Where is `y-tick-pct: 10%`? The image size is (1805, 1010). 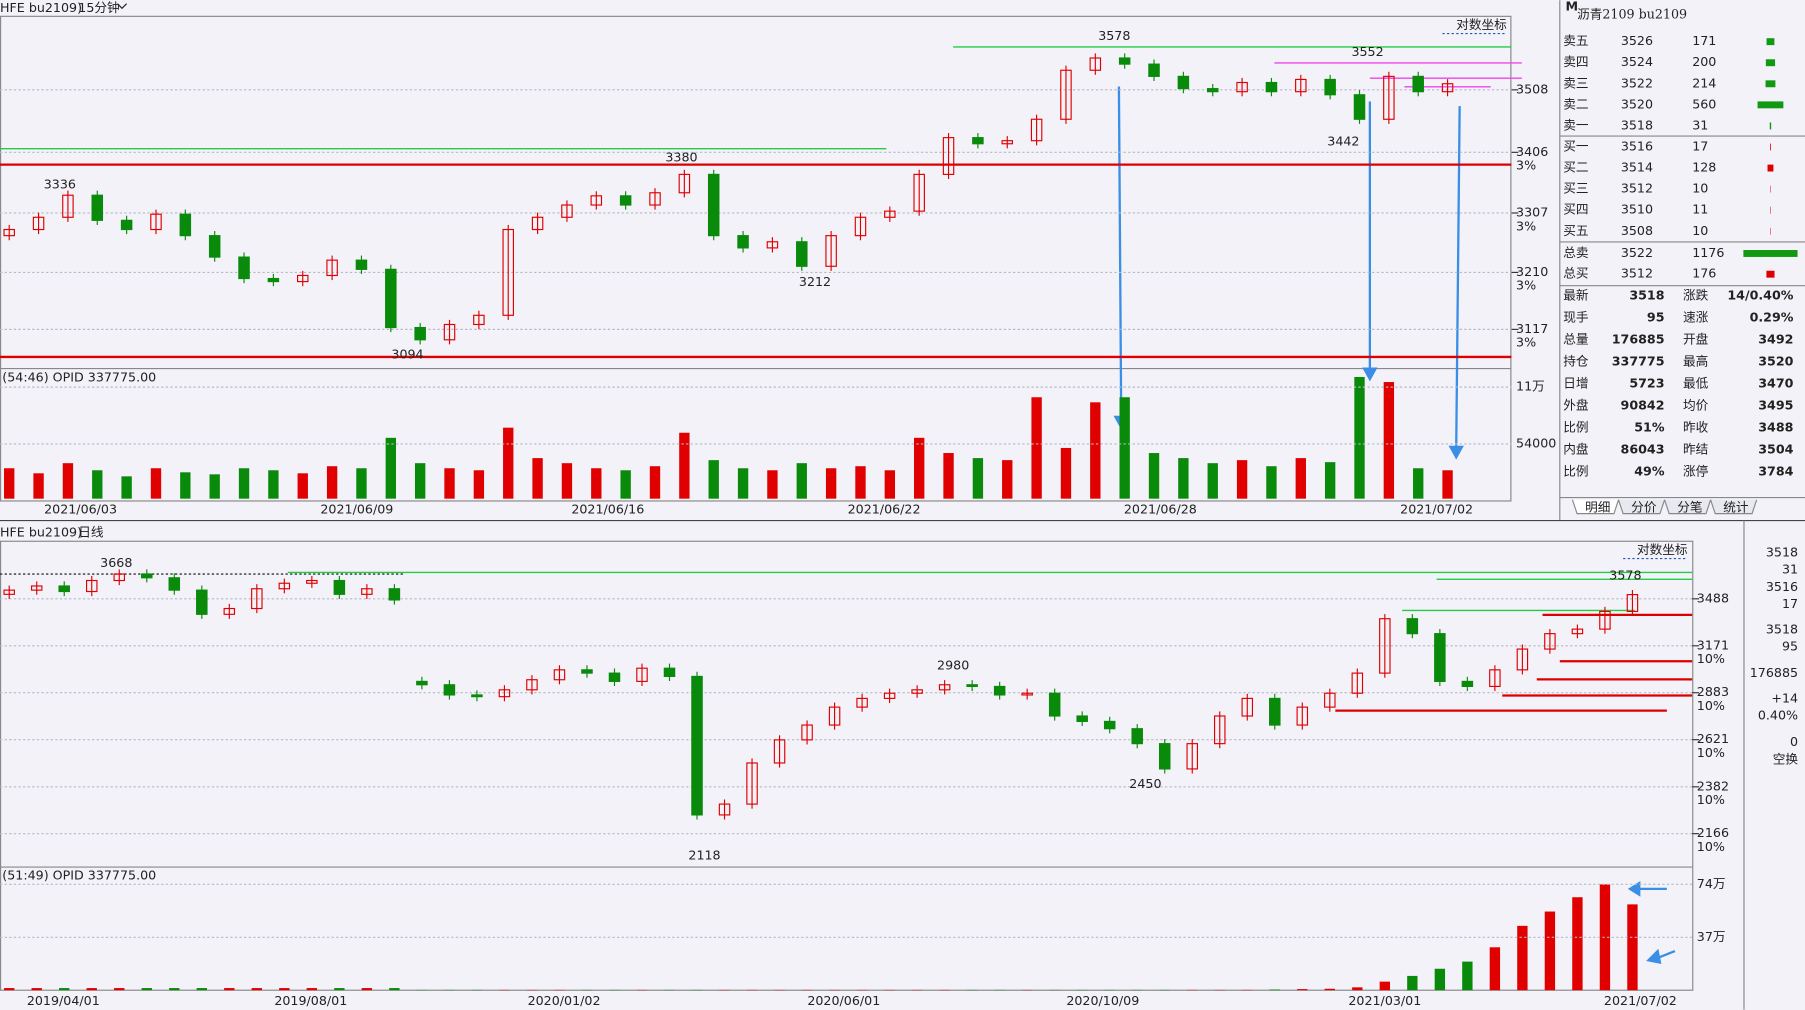
y-tick-pct: 10% is located at coordinates (1711, 799).